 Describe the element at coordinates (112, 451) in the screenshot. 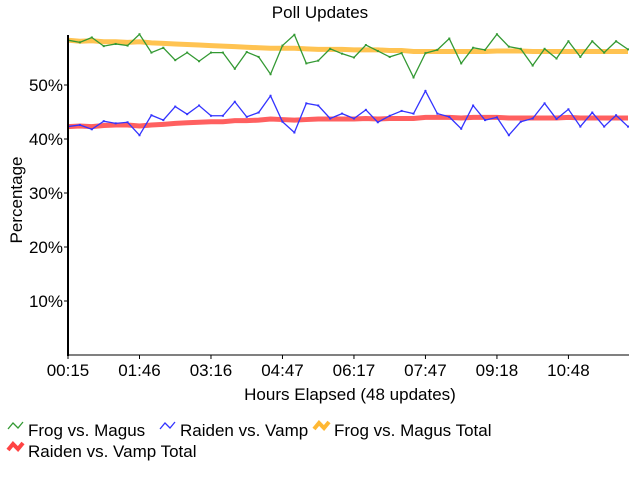

I see `legend-label: Raiden vs. Vamp Total` at that location.